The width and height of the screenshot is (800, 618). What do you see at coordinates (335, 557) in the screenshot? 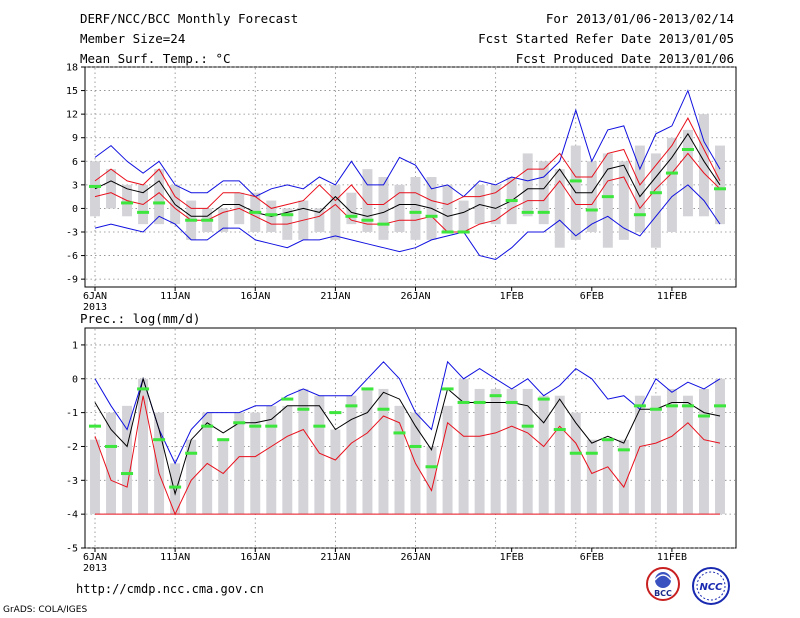
I see `prec-xtick-label: 21JAN` at bounding box center [335, 557].